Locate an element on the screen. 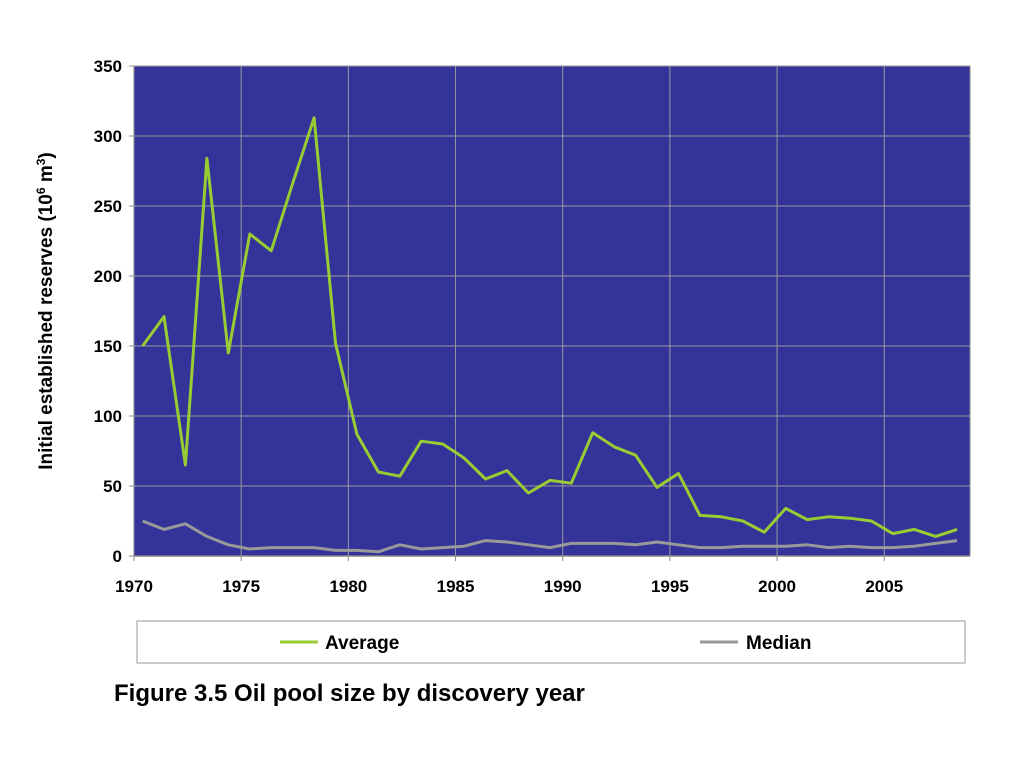  x-tick-label: 1980 is located at coordinates (348, 586).